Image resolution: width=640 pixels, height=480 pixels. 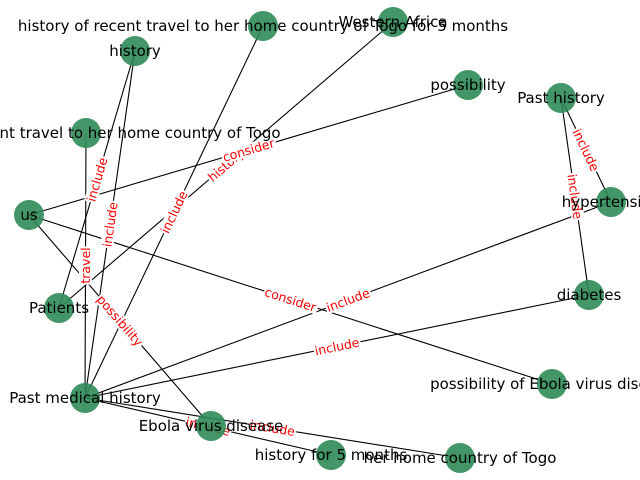 I want to click on node-label-history: history, so click(x=135, y=51).